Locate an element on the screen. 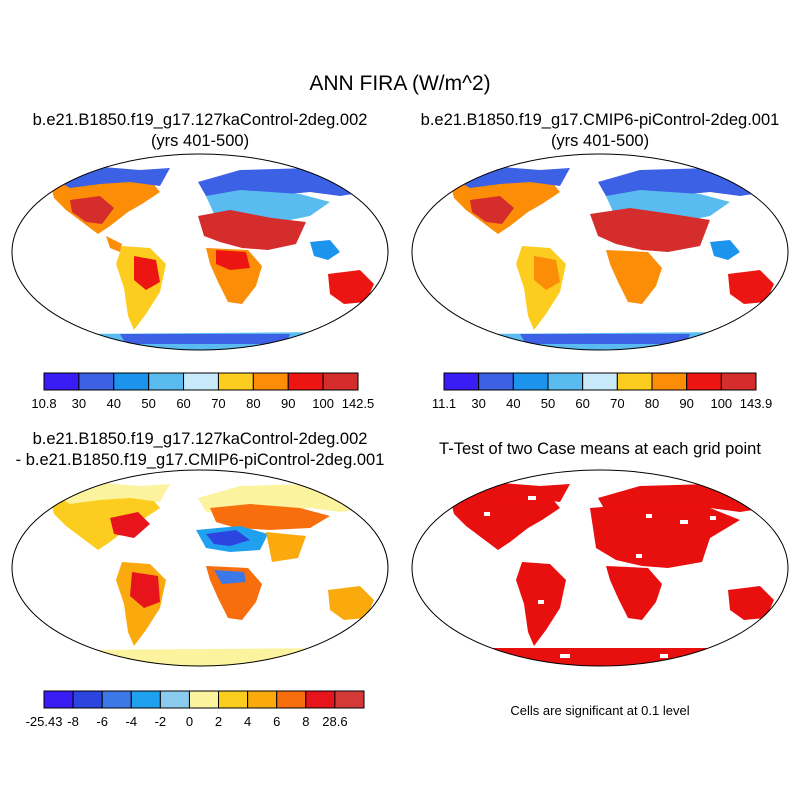 The image size is (800, 800). colorbar-127ka-control: 10.8 30 40 50 60 70 80 90 100 142.5 is located at coordinates (202, 391).